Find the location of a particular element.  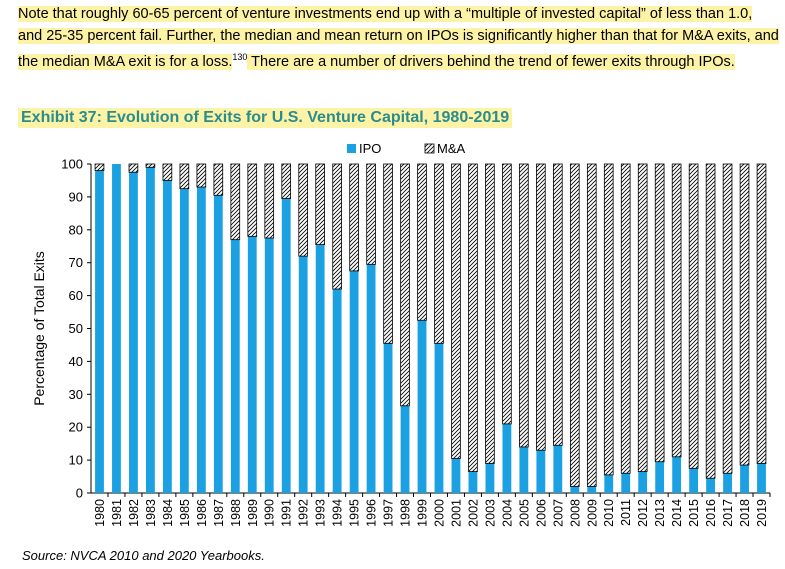

x-tick-label: 2014 is located at coordinates (677, 513).